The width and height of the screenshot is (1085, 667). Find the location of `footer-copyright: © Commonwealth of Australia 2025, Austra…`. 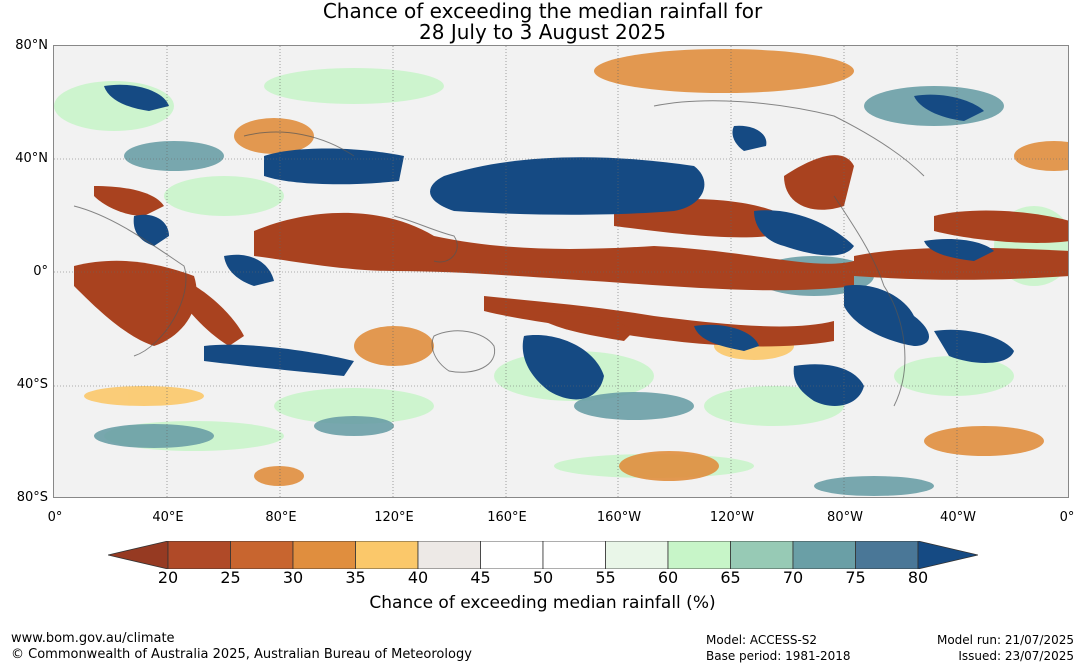

footer-copyright: © Commonwealth of Australia 2025, Austra… is located at coordinates (241, 654).